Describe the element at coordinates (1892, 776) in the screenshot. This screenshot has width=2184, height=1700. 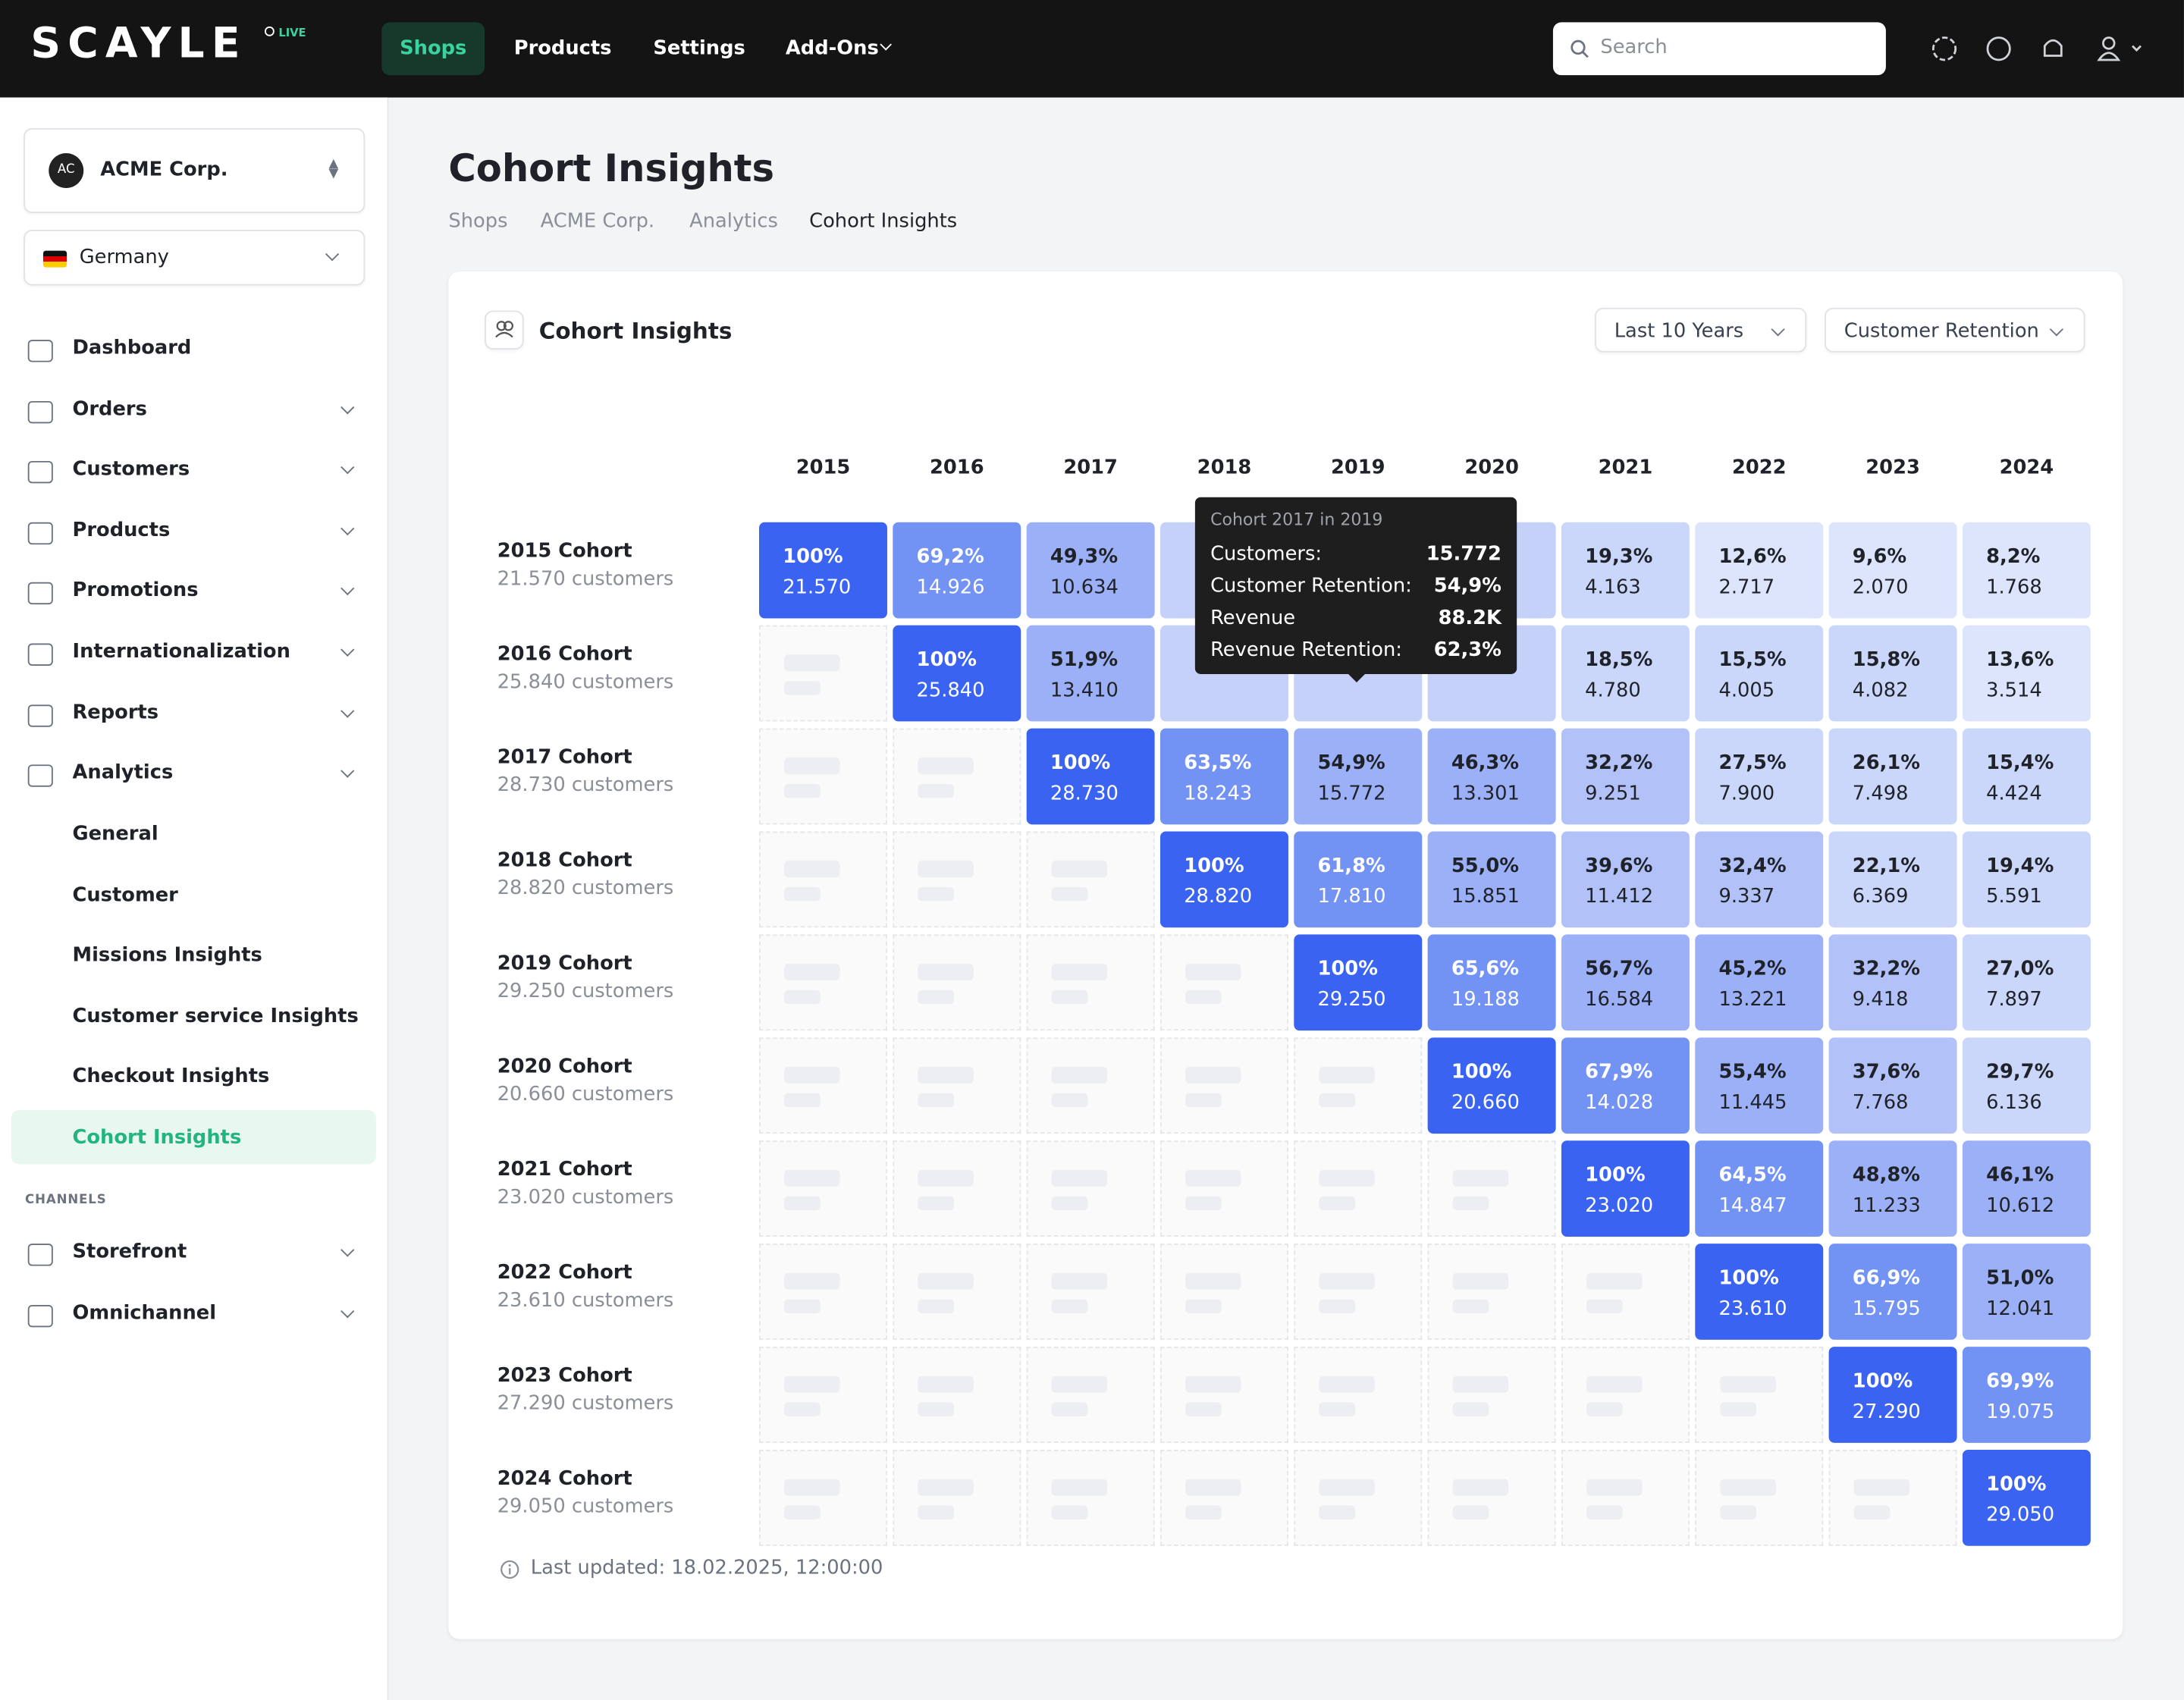
I see `cohort-cell: 26,1% 7.498` at that location.